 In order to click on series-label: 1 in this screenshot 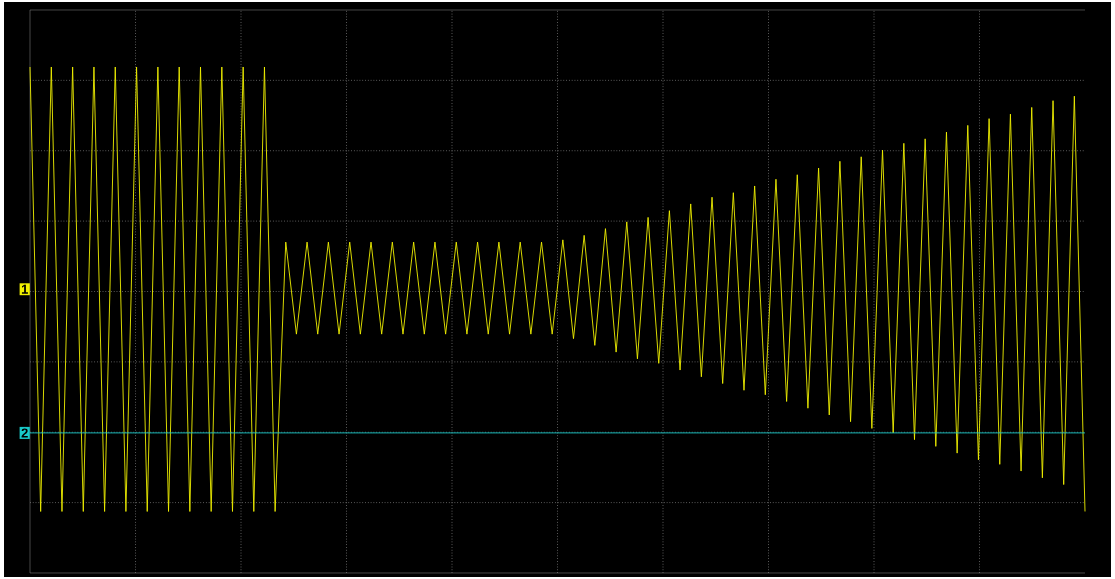, I will do `click(24, 289)`.